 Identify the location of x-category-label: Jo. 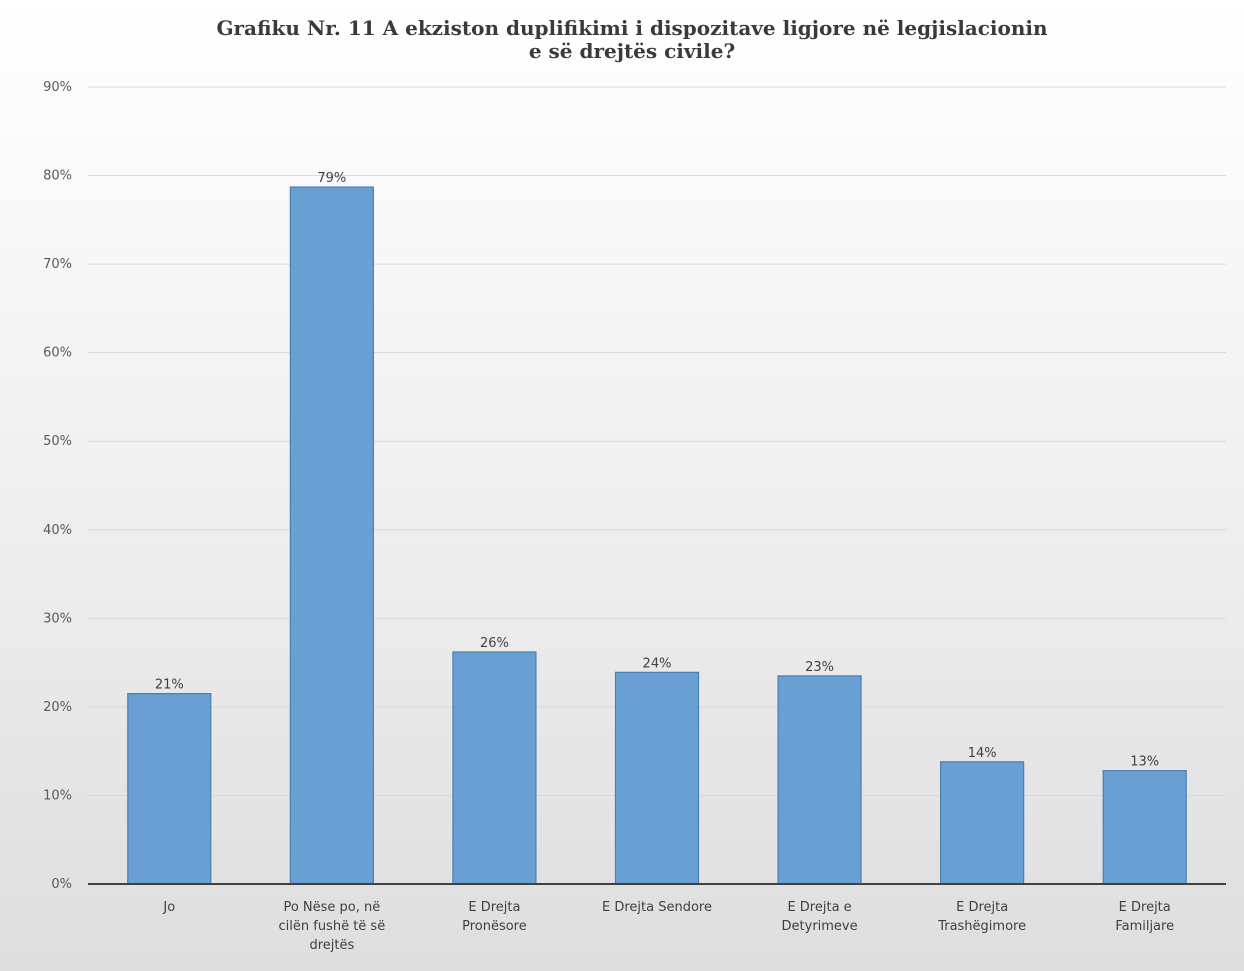
(168, 907).